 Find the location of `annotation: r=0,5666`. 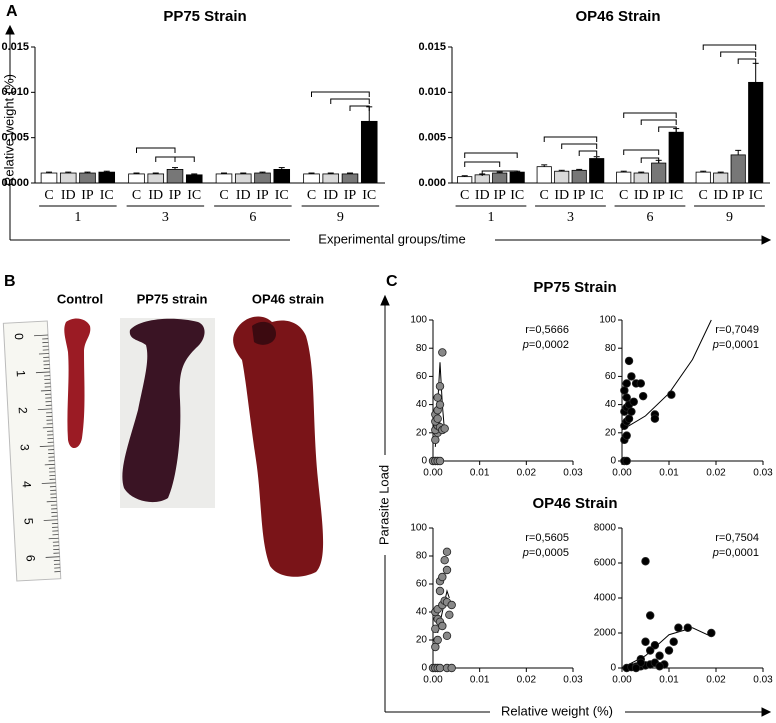

annotation: r=0,5666 is located at coordinates (547, 330).